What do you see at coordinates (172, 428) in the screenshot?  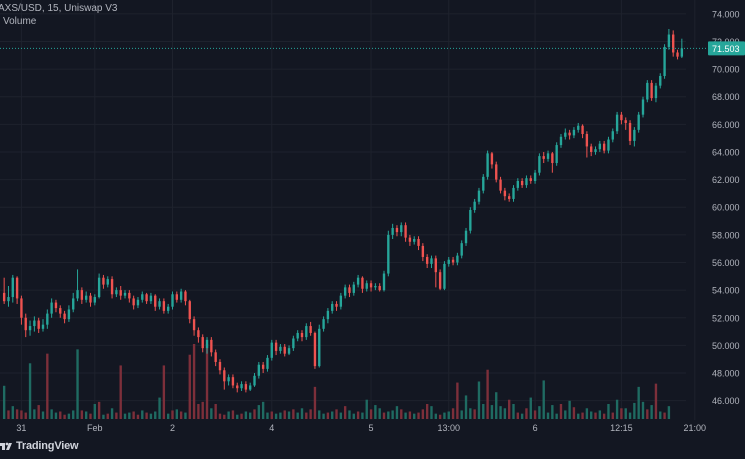 I see `x-tick-label: 2` at bounding box center [172, 428].